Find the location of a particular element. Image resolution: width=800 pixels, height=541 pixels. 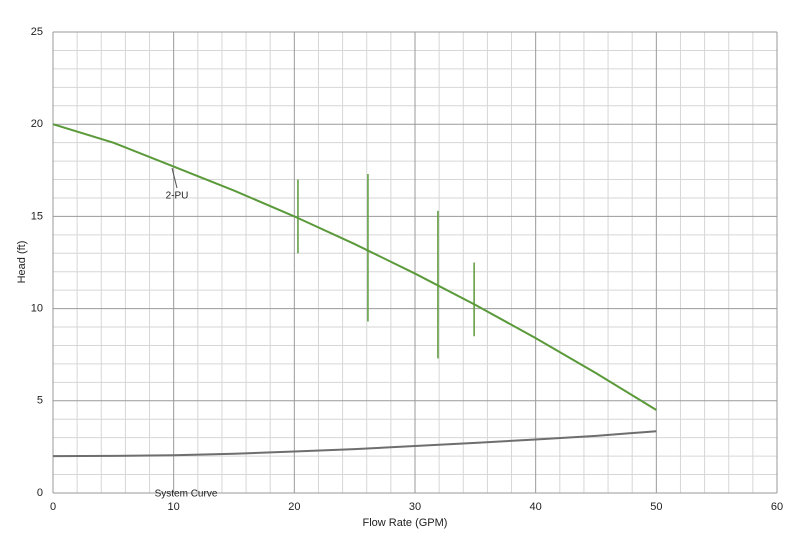

x-tick-label: 20 is located at coordinates (294, 507).